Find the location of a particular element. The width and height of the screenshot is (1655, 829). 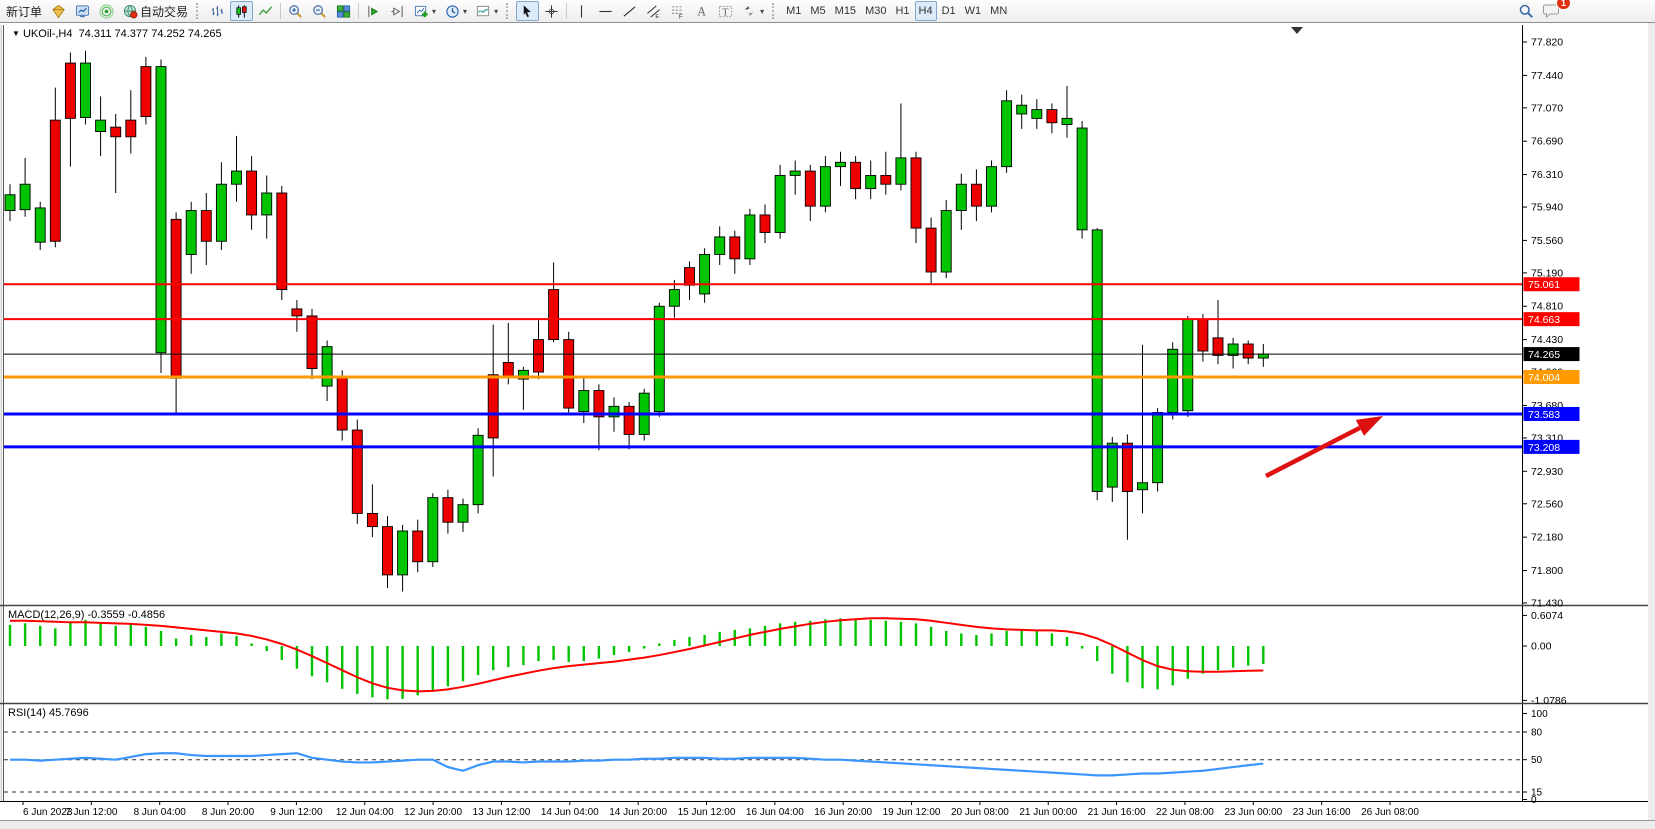

time-tick-label: 14 Jun 20:00 is located at coordinates (638, 812).